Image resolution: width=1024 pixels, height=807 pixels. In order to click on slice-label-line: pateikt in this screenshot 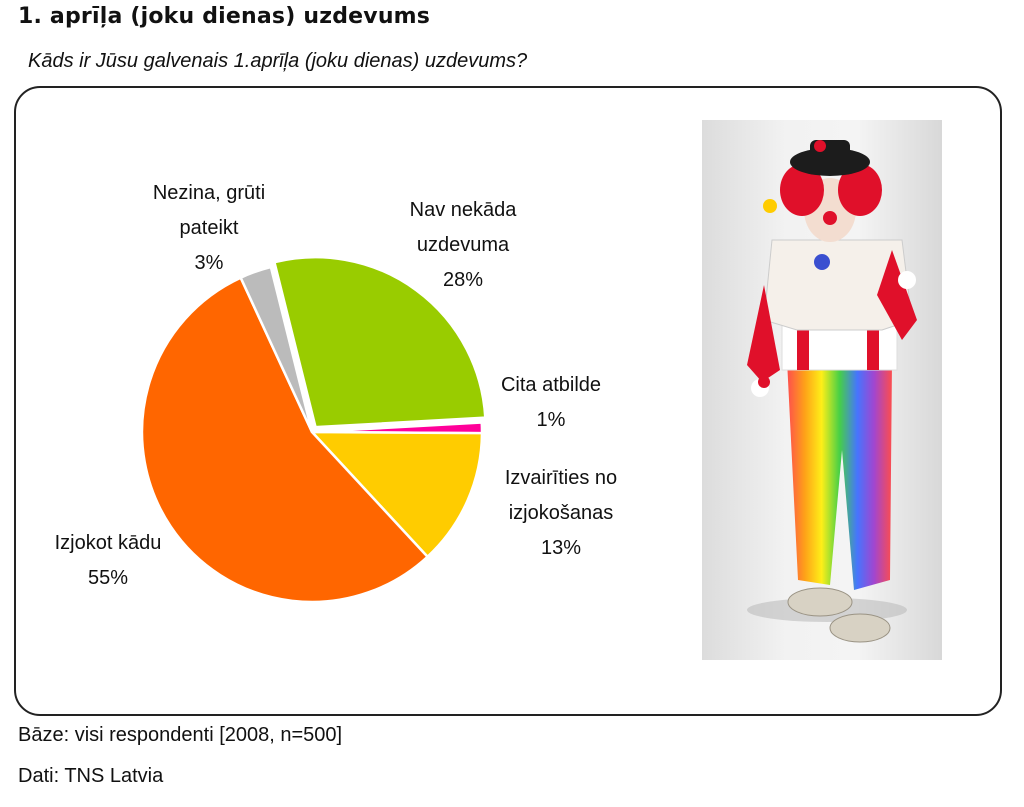, I will do `click(209, 228)`.